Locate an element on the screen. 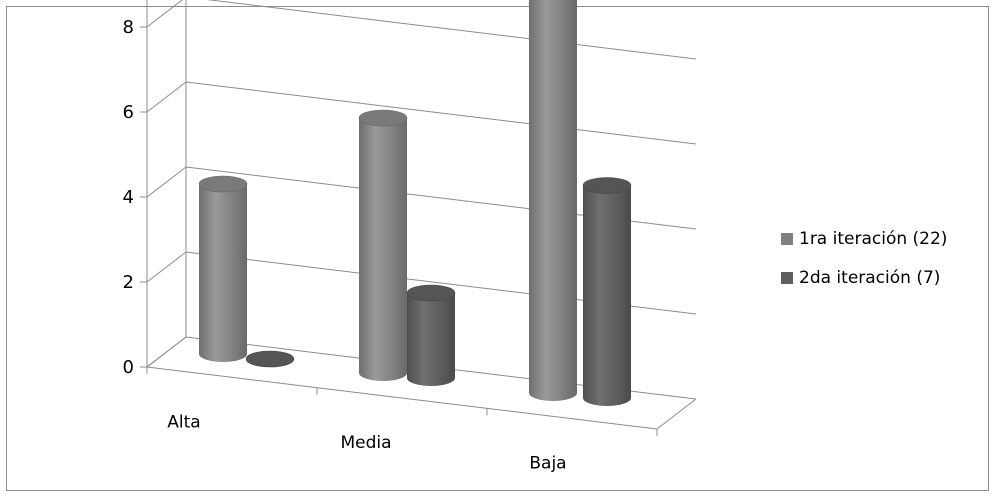 The height and width of the screenshot is (497, 995). x-tick-label-0: Alta is located at coordinates (183, 422).